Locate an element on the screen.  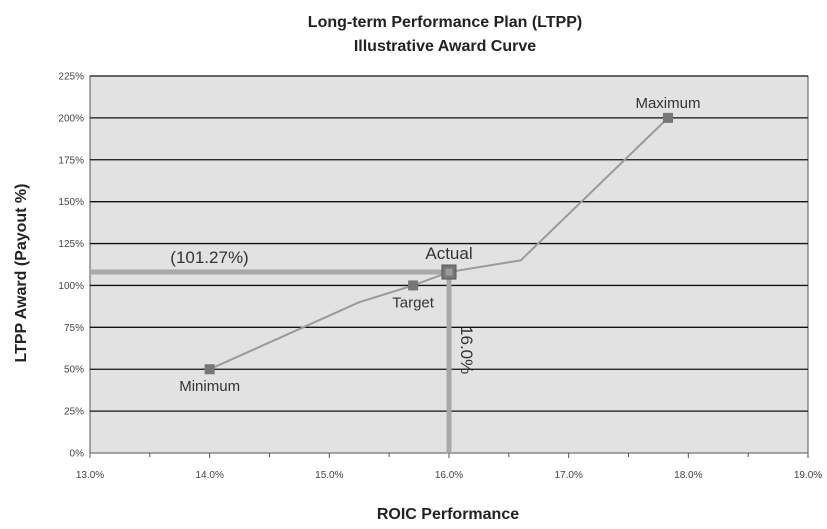
x-tick-label: 15.0% is located at coordinates (329, 475).